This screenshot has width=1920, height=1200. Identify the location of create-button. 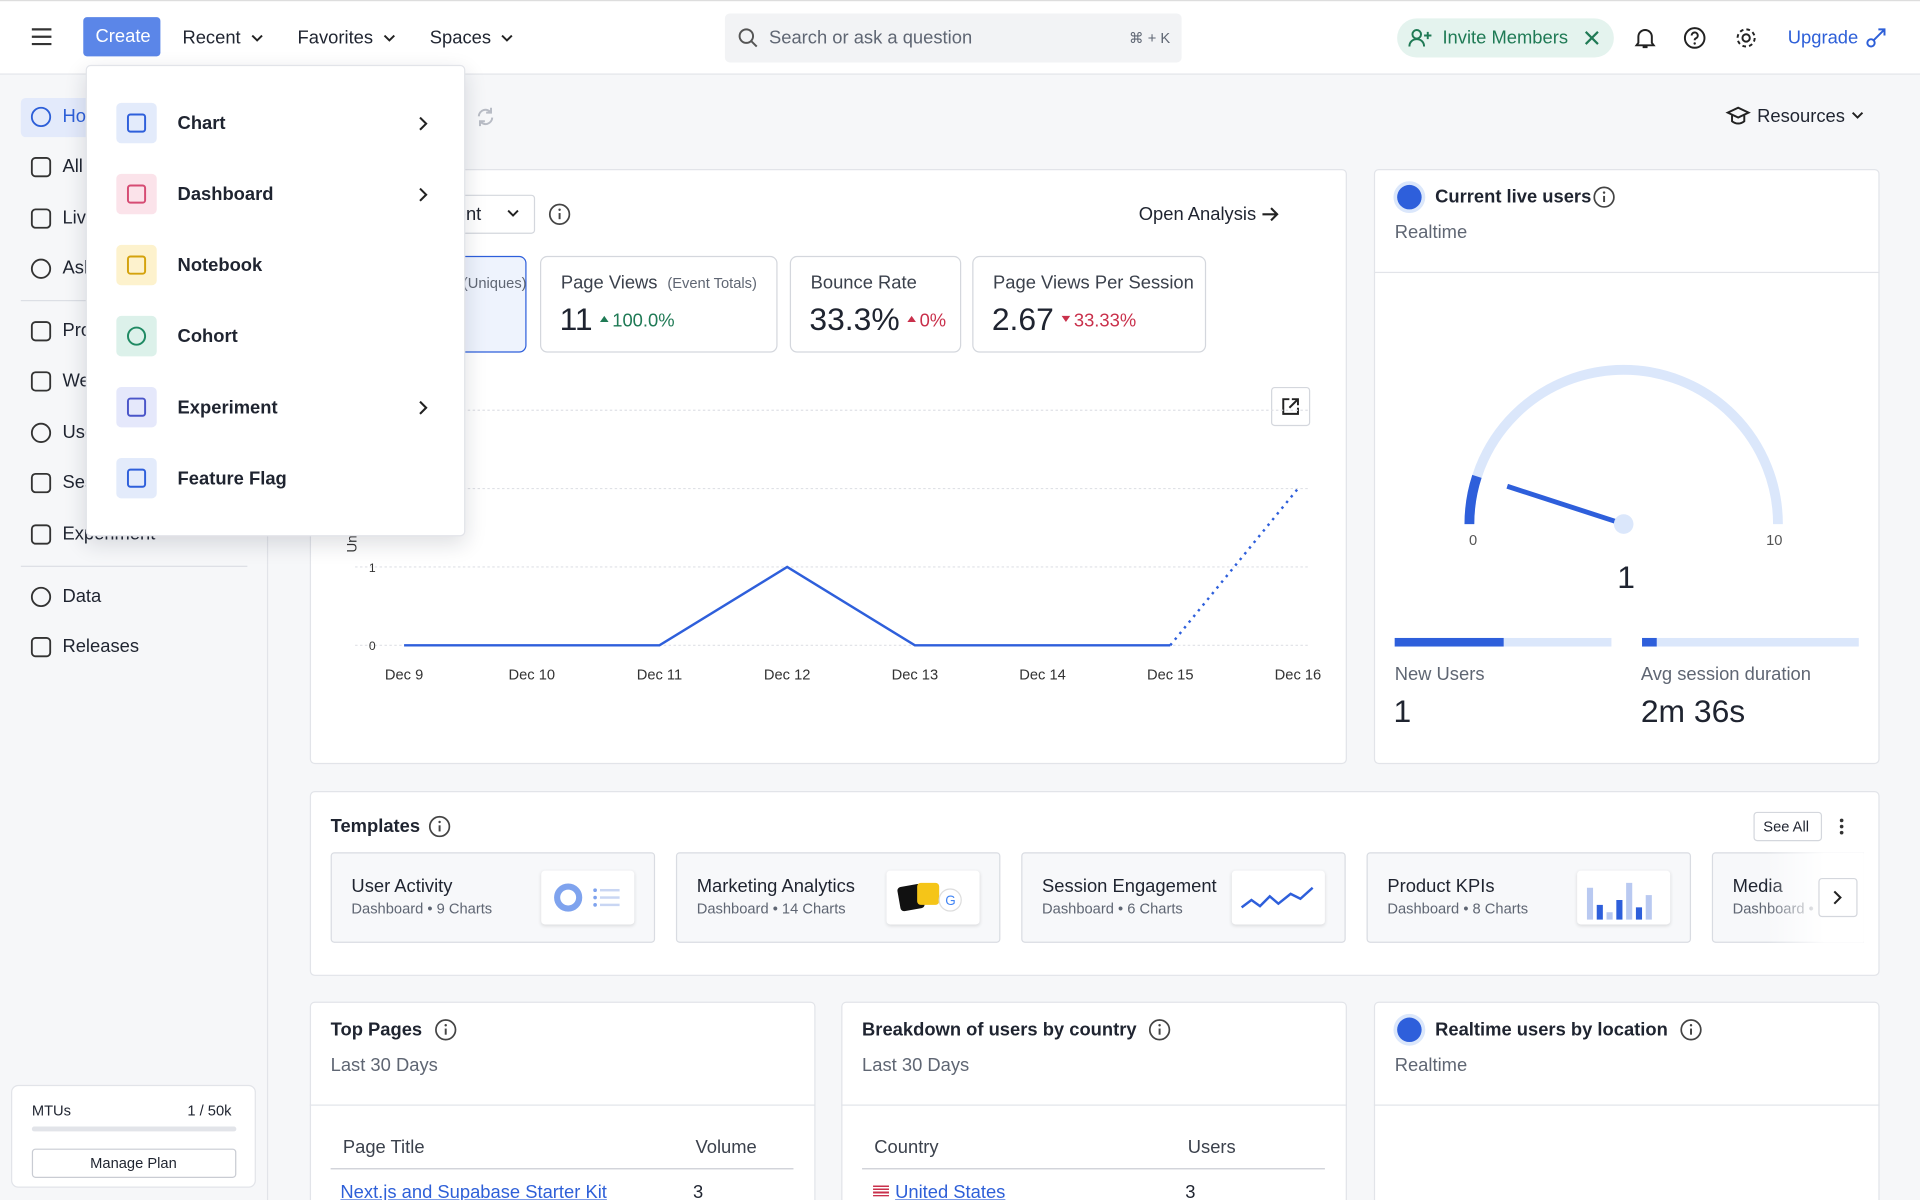
(122, 37).